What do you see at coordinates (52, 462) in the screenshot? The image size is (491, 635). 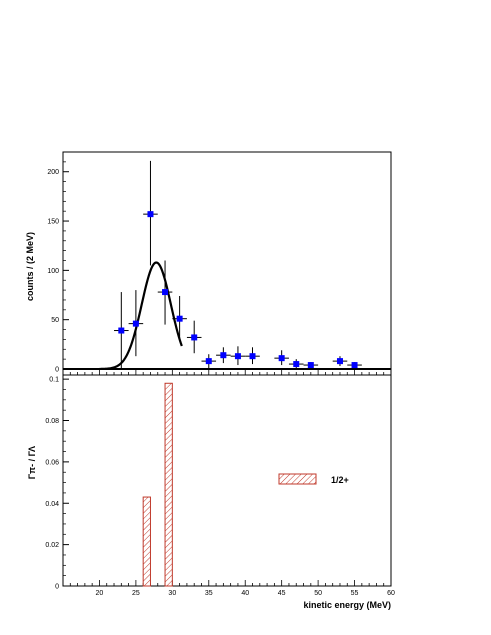 I see `y-tick-label: 0.06` at bounding box center [52, 462].